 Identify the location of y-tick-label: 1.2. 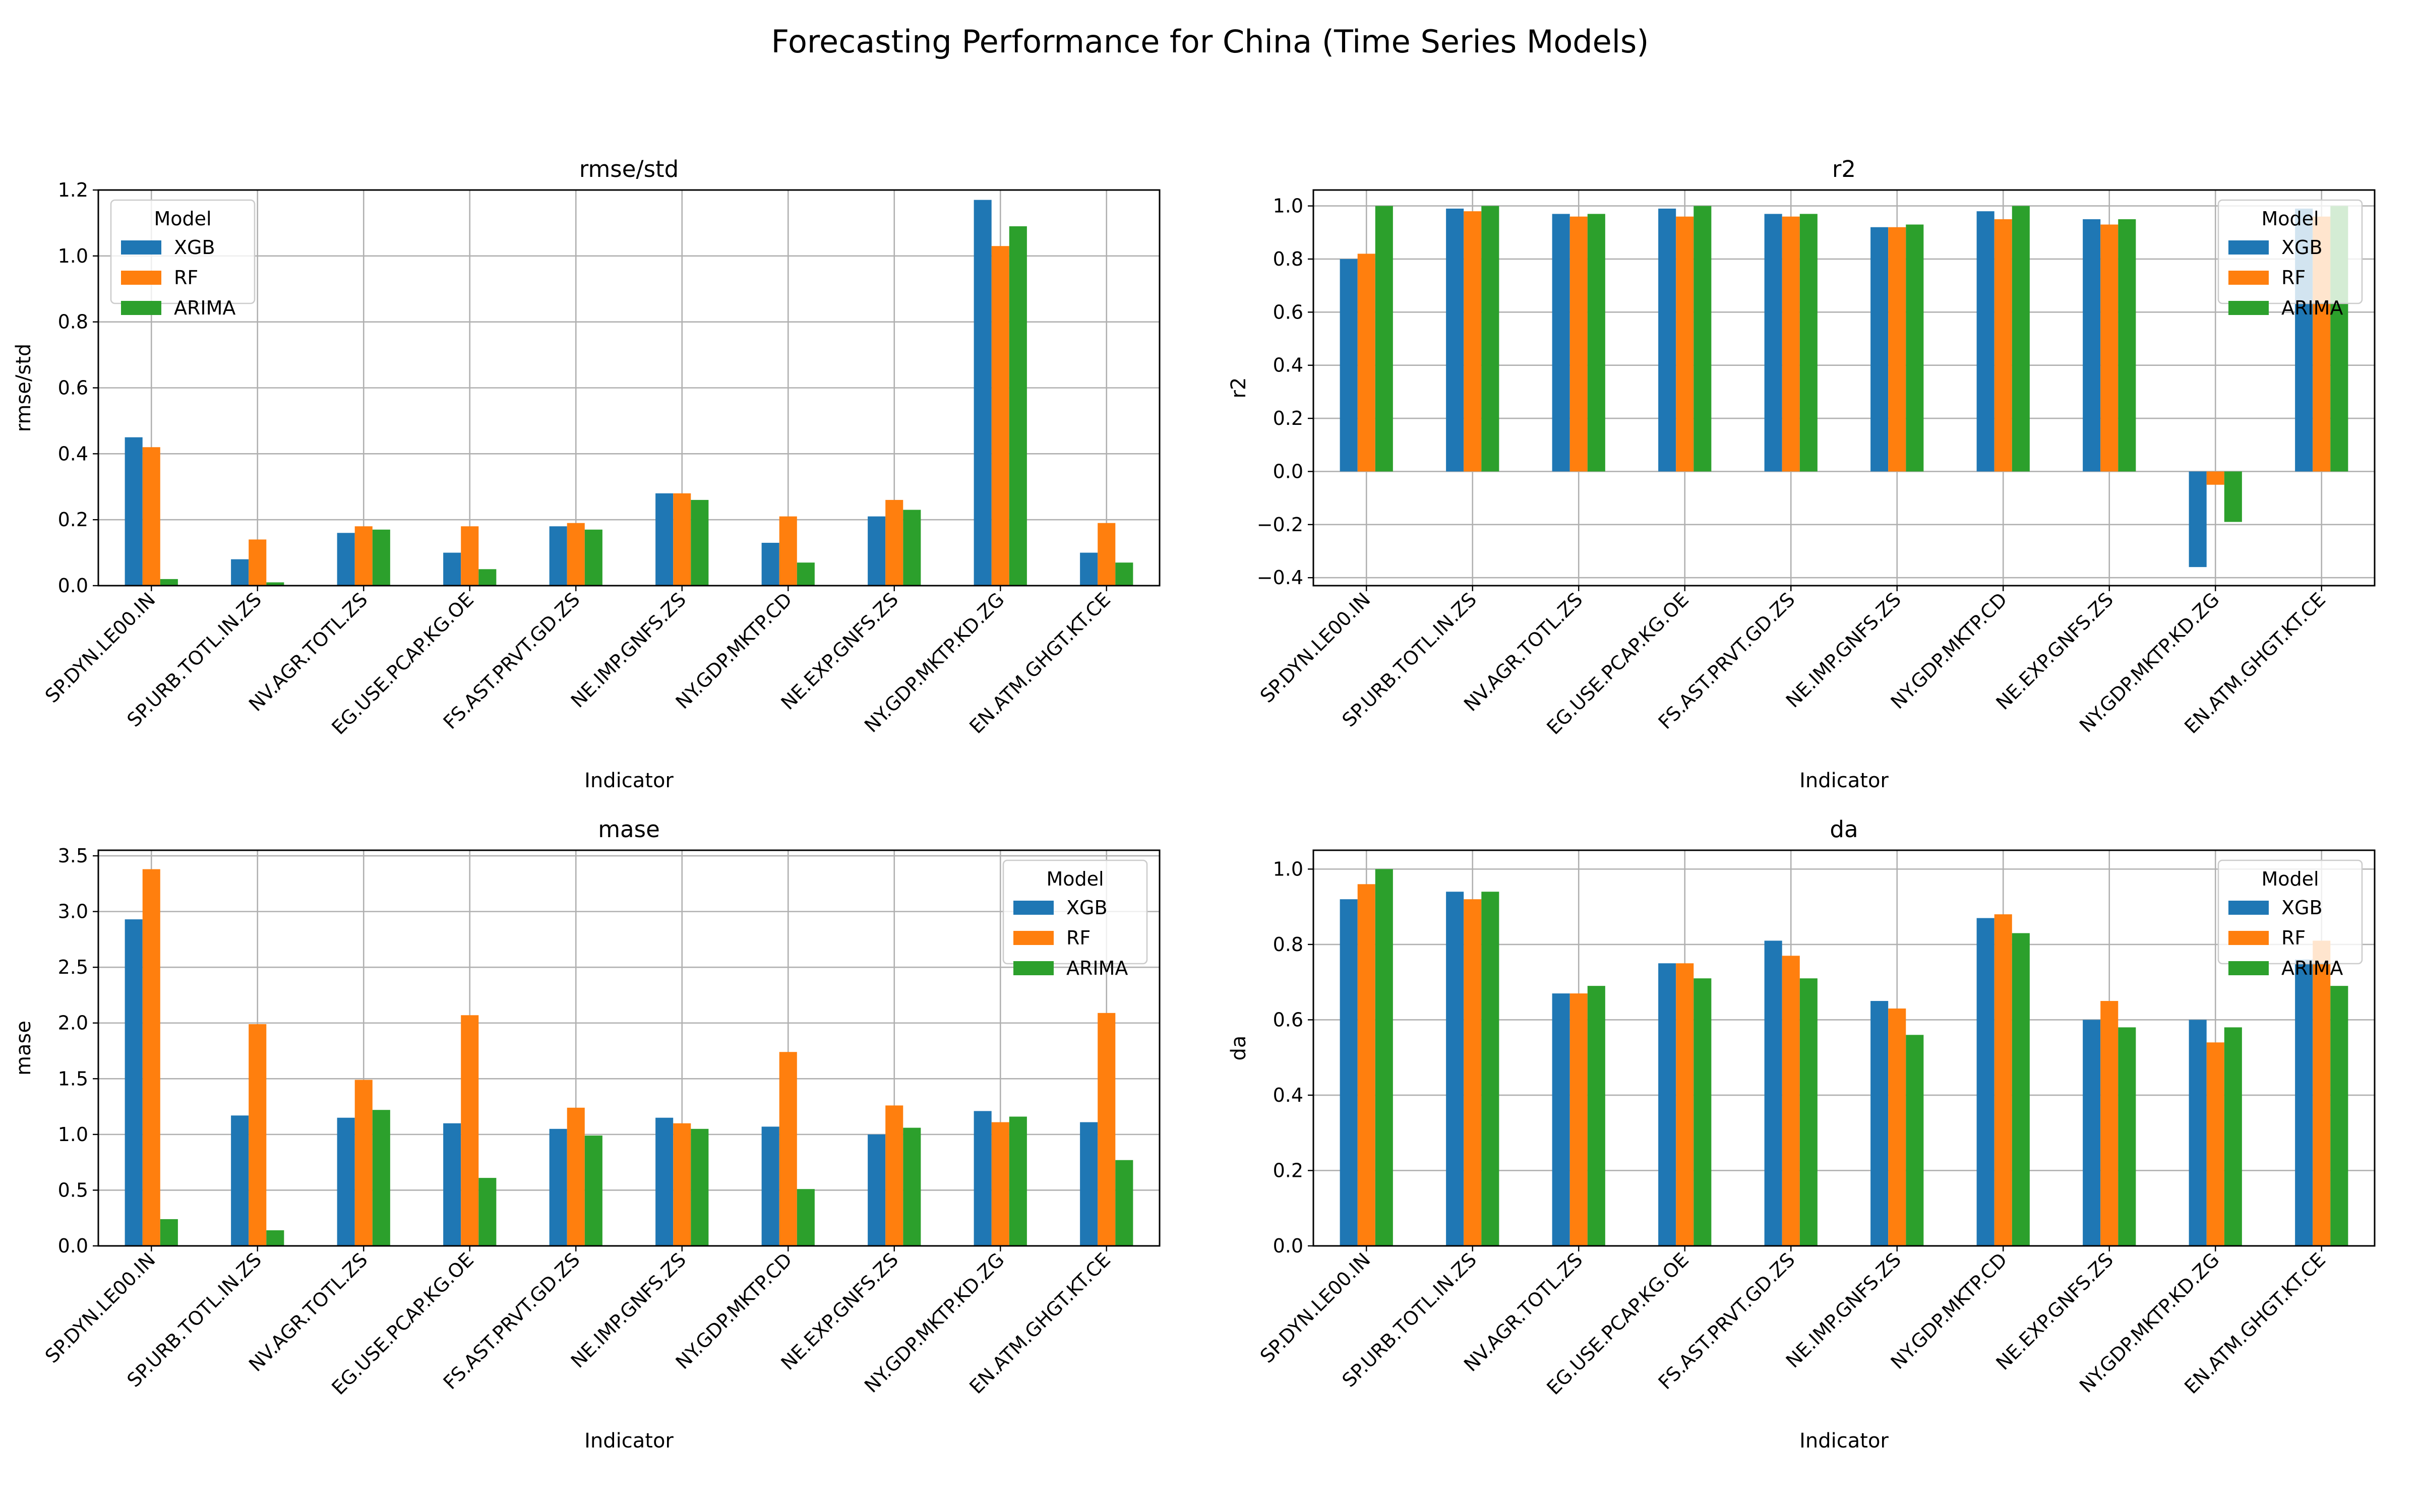
(73, 190).